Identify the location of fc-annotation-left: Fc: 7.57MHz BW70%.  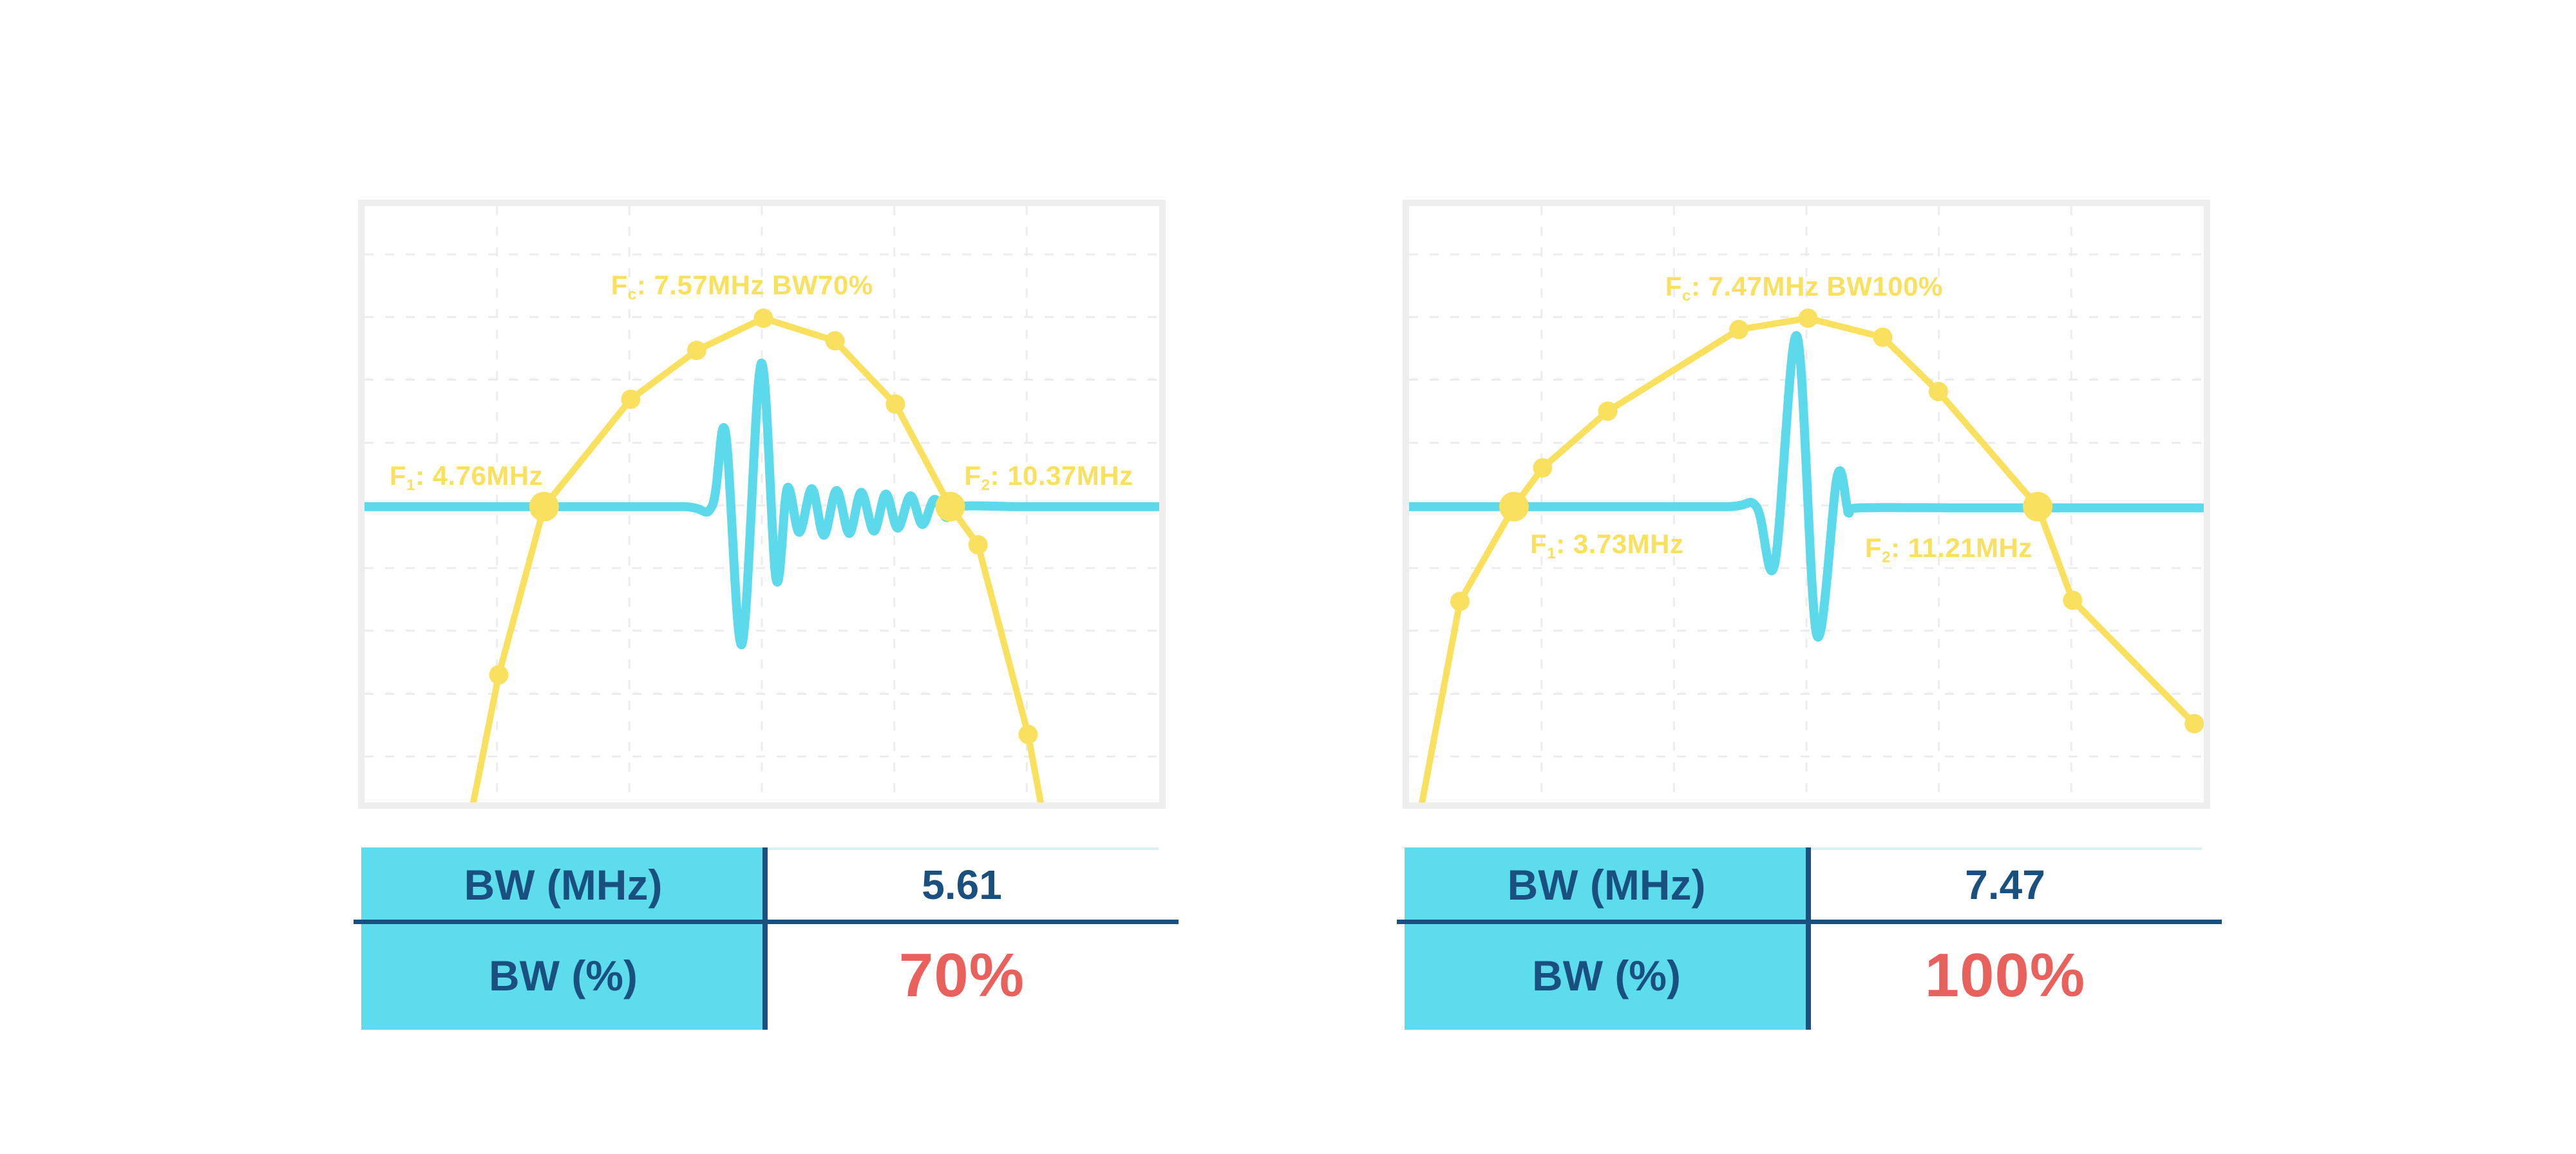
(742, 287).